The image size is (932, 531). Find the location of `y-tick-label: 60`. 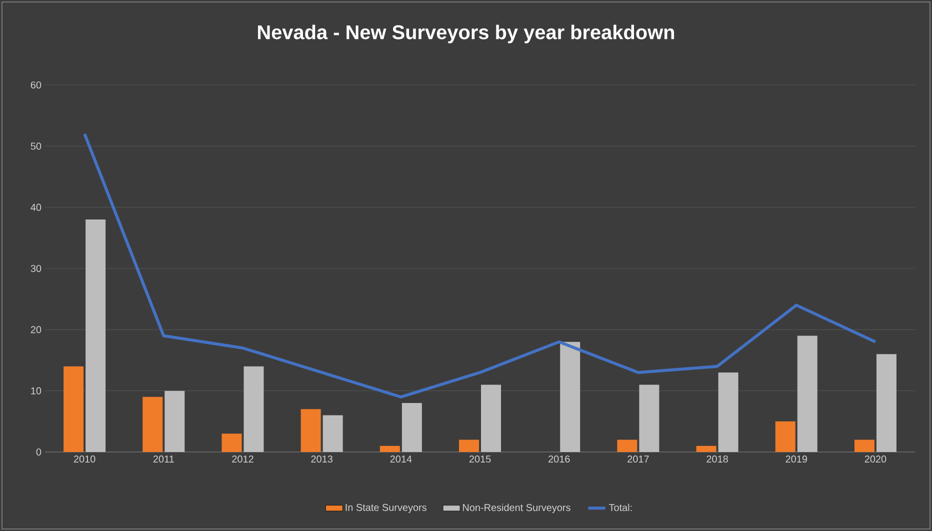

y-tick-label: 60 is located at coordinates (36, 85).